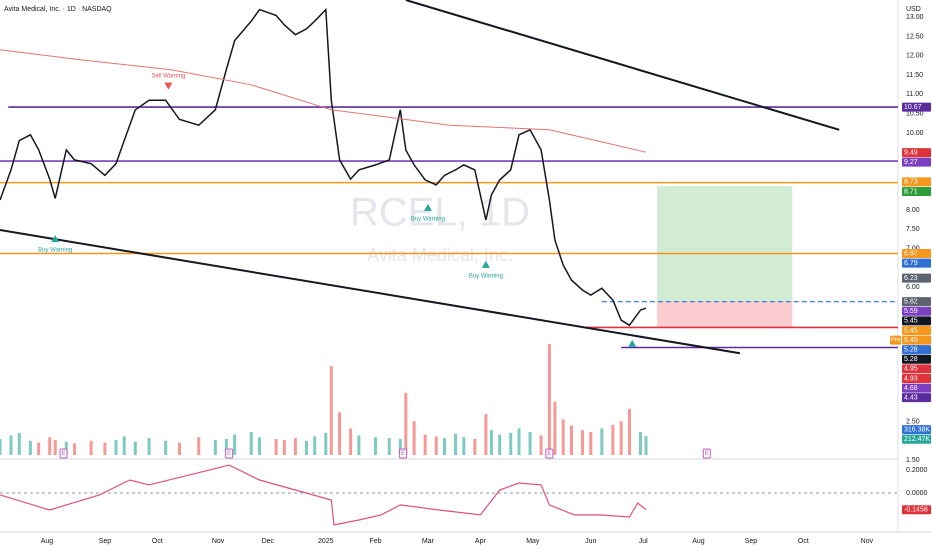 The height and width of the screenshot is (550, 932). Describe the element at coordinates (911, 388) in the screenshot. I see `tag-label: 4.68` at that location.